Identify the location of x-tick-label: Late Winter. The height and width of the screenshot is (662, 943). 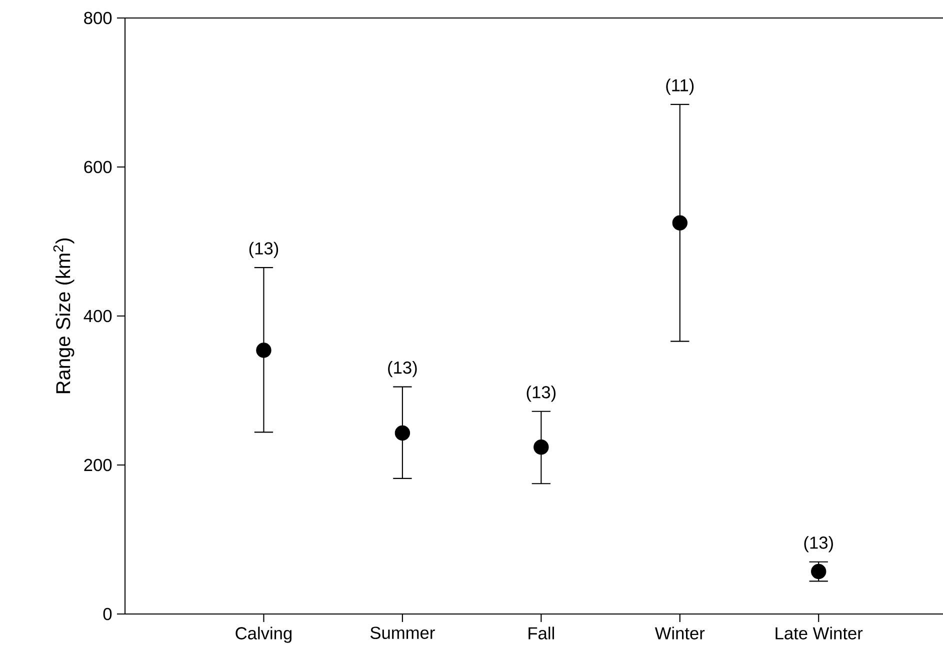
(819, 633).